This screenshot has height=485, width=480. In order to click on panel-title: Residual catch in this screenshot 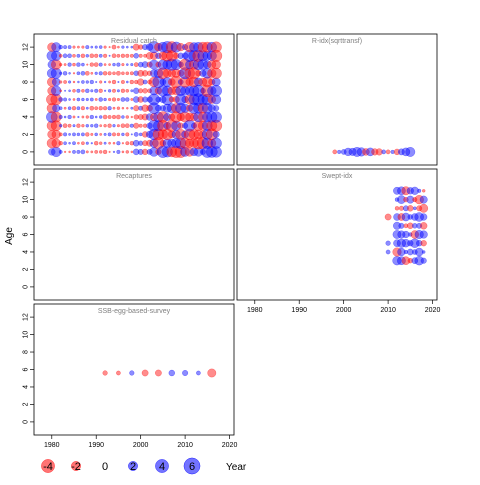, I will do `click(134, 41)`.